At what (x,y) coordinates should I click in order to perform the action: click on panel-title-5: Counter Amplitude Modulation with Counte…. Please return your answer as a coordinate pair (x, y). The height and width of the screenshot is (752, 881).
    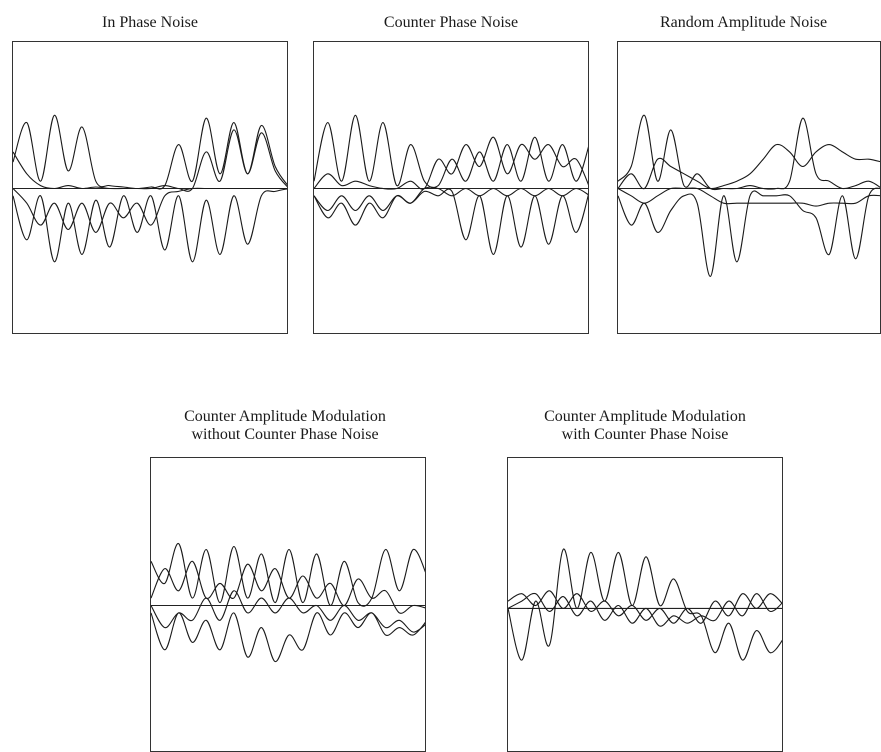
    Looking at the image, I should click on (645, 426).